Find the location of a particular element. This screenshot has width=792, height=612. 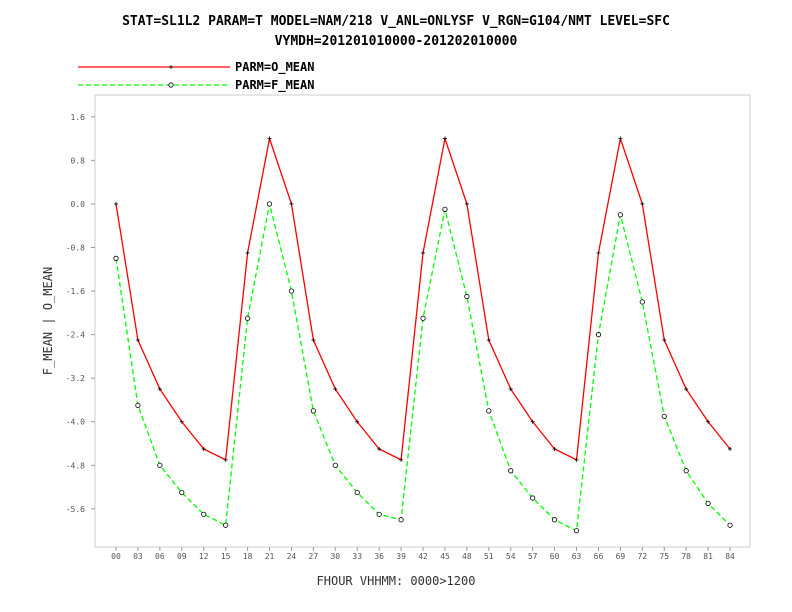

x-tick-label: 54 is located at coordinates (511, 556).